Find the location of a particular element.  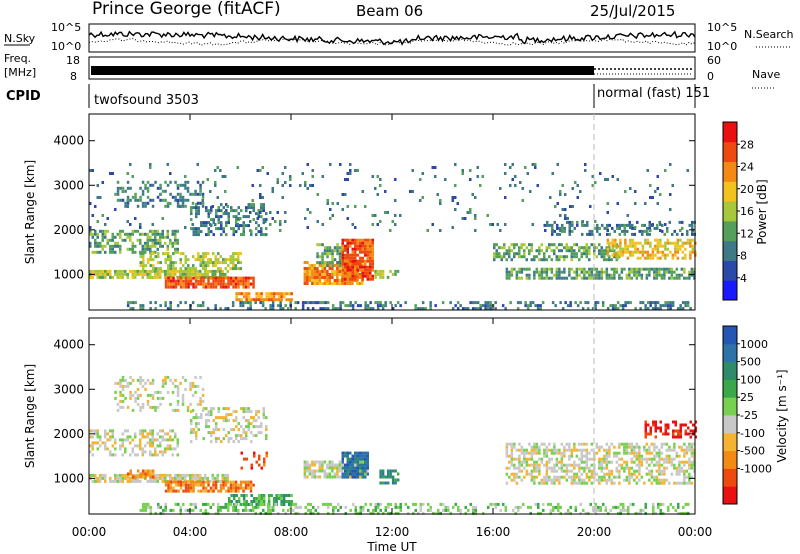

time-tick-label: 20:00 is located at coordinates (594, 532).